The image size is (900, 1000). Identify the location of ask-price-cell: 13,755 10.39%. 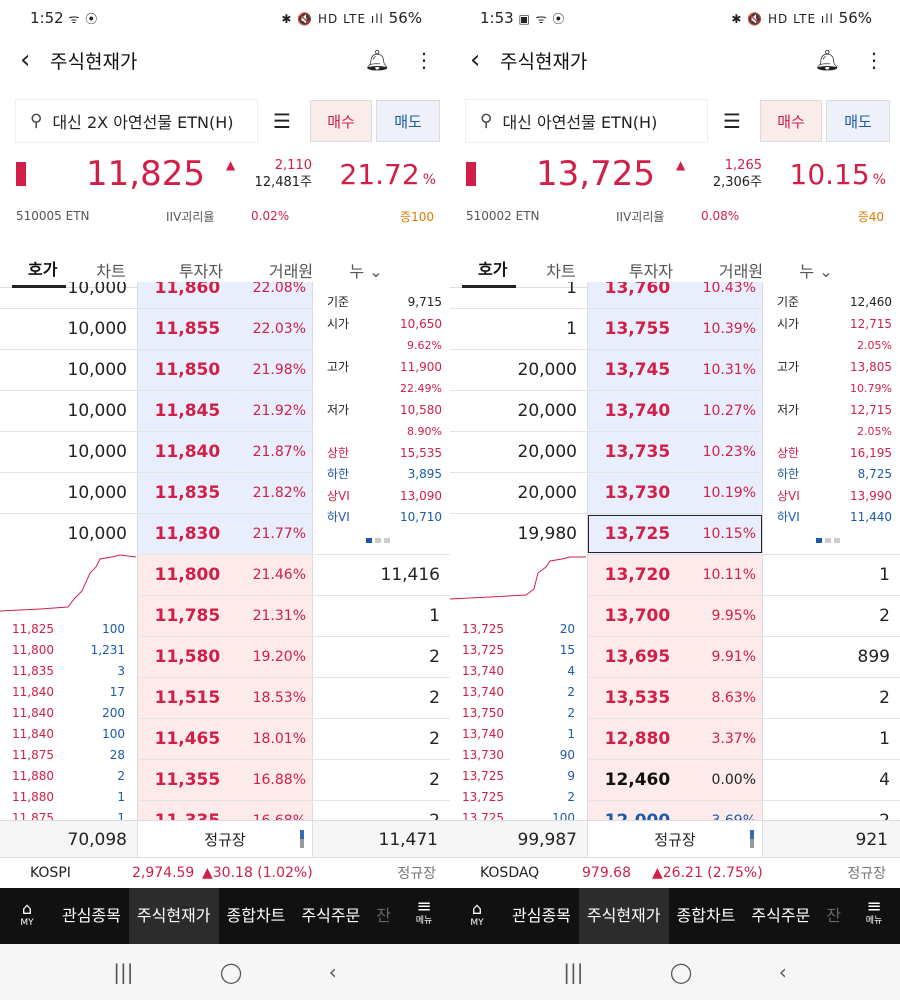
(675, 329).